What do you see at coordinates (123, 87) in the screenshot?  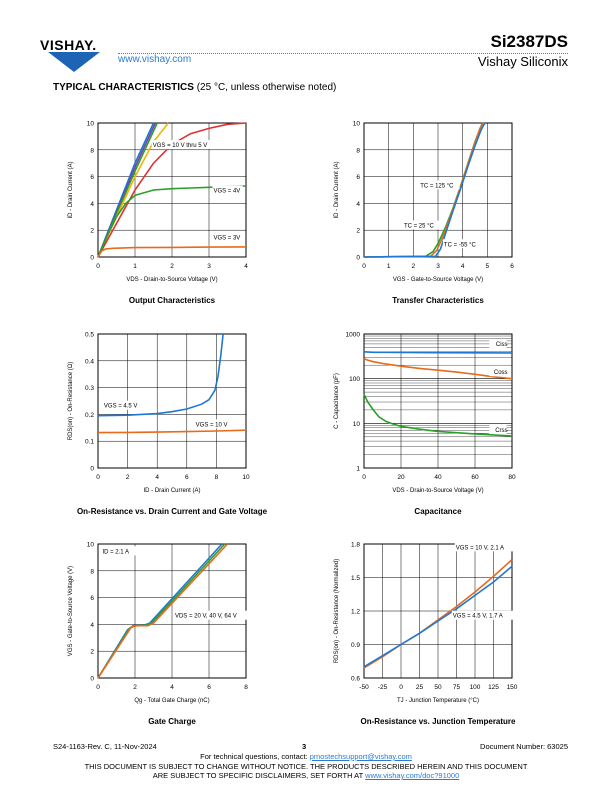 I see `section-title-main: TYPICAL CHARACTERISTICS` at bounding box center [123, 87].